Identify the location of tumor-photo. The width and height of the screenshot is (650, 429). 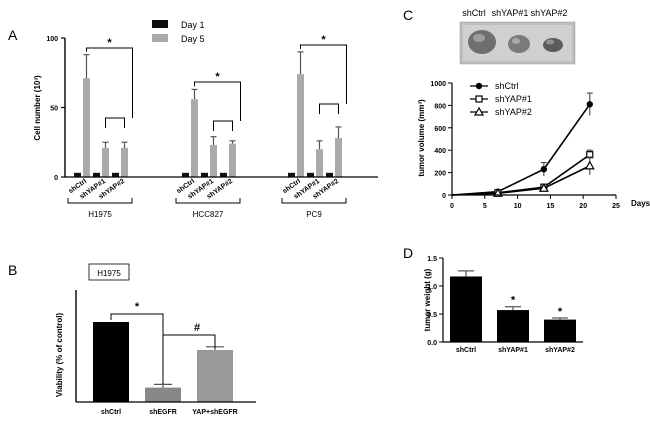
(517, 43).